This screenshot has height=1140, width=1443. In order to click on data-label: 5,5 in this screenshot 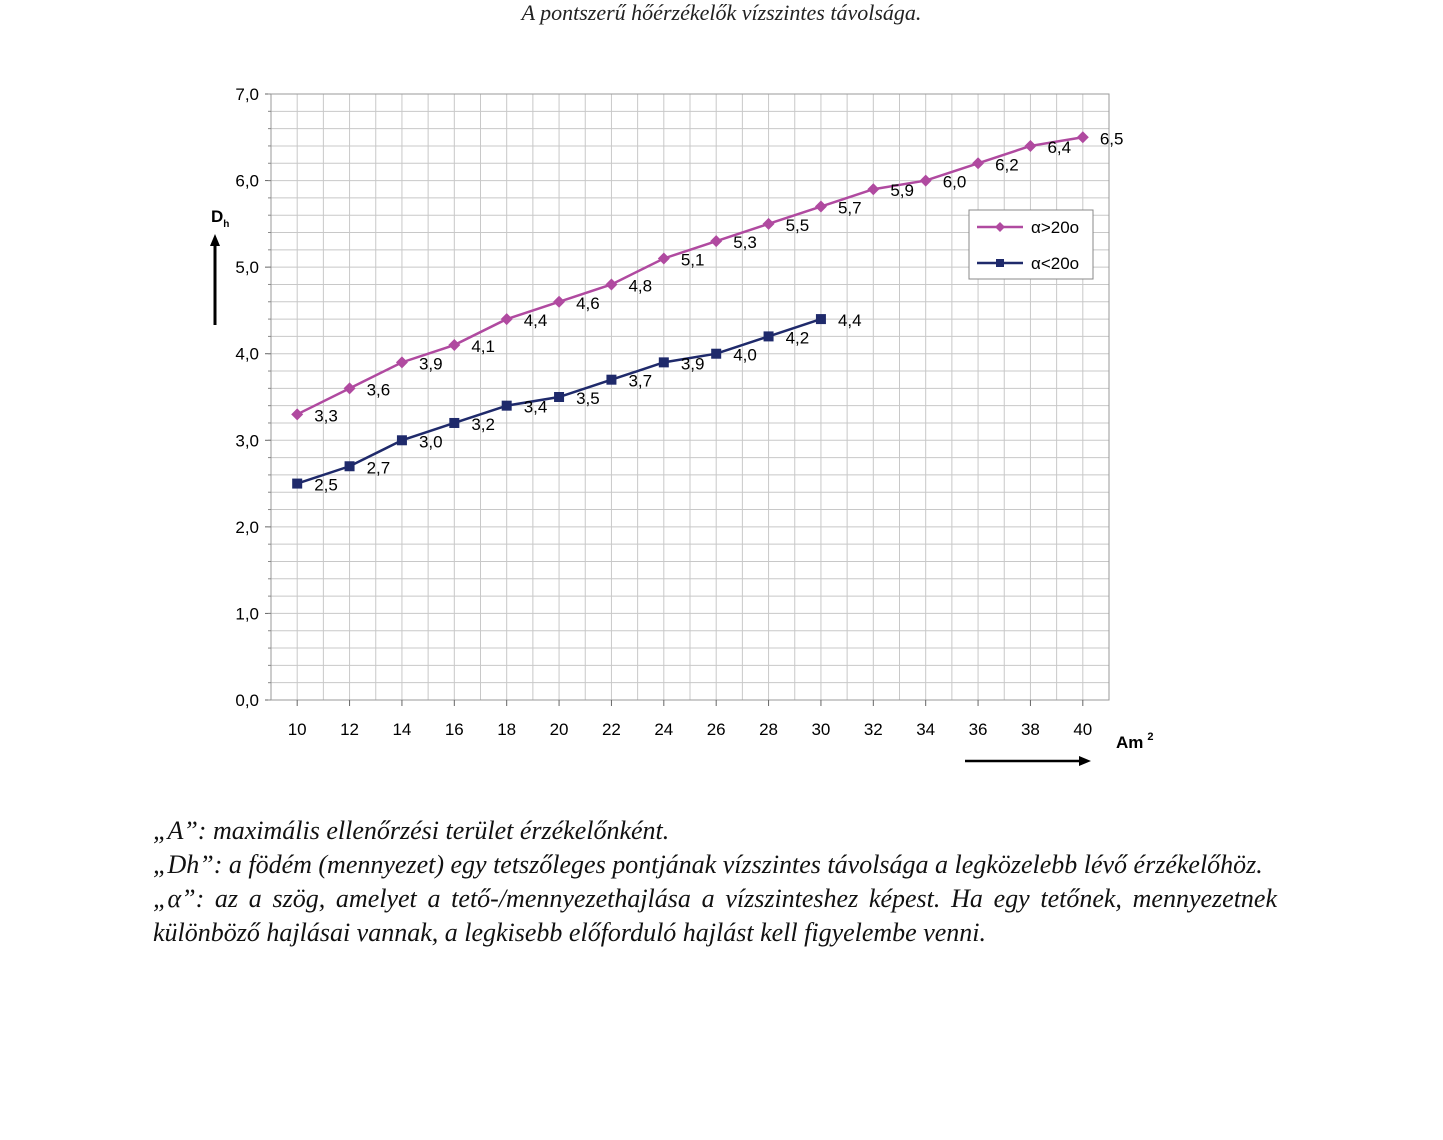, I will do `click(798, 225)`.